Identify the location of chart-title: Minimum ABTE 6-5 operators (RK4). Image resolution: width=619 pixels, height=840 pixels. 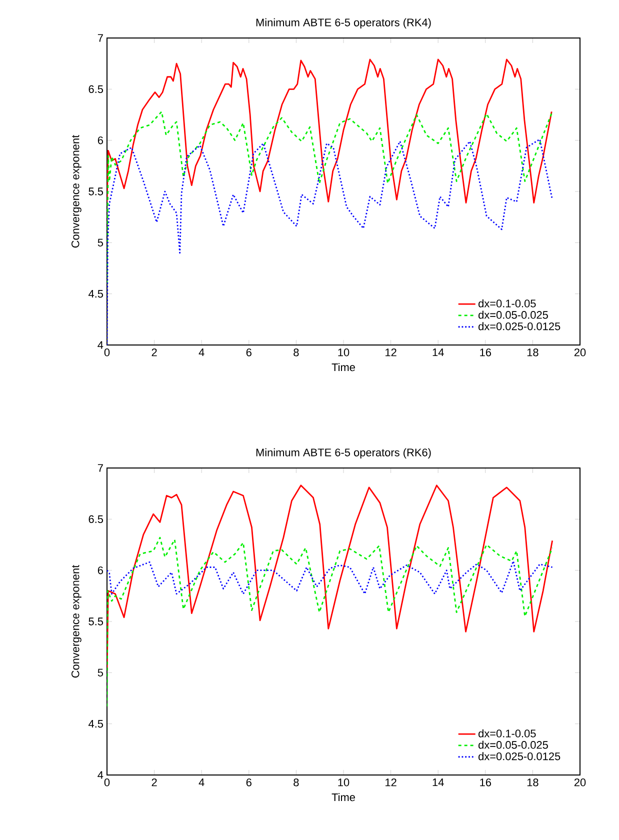
(343, 23).